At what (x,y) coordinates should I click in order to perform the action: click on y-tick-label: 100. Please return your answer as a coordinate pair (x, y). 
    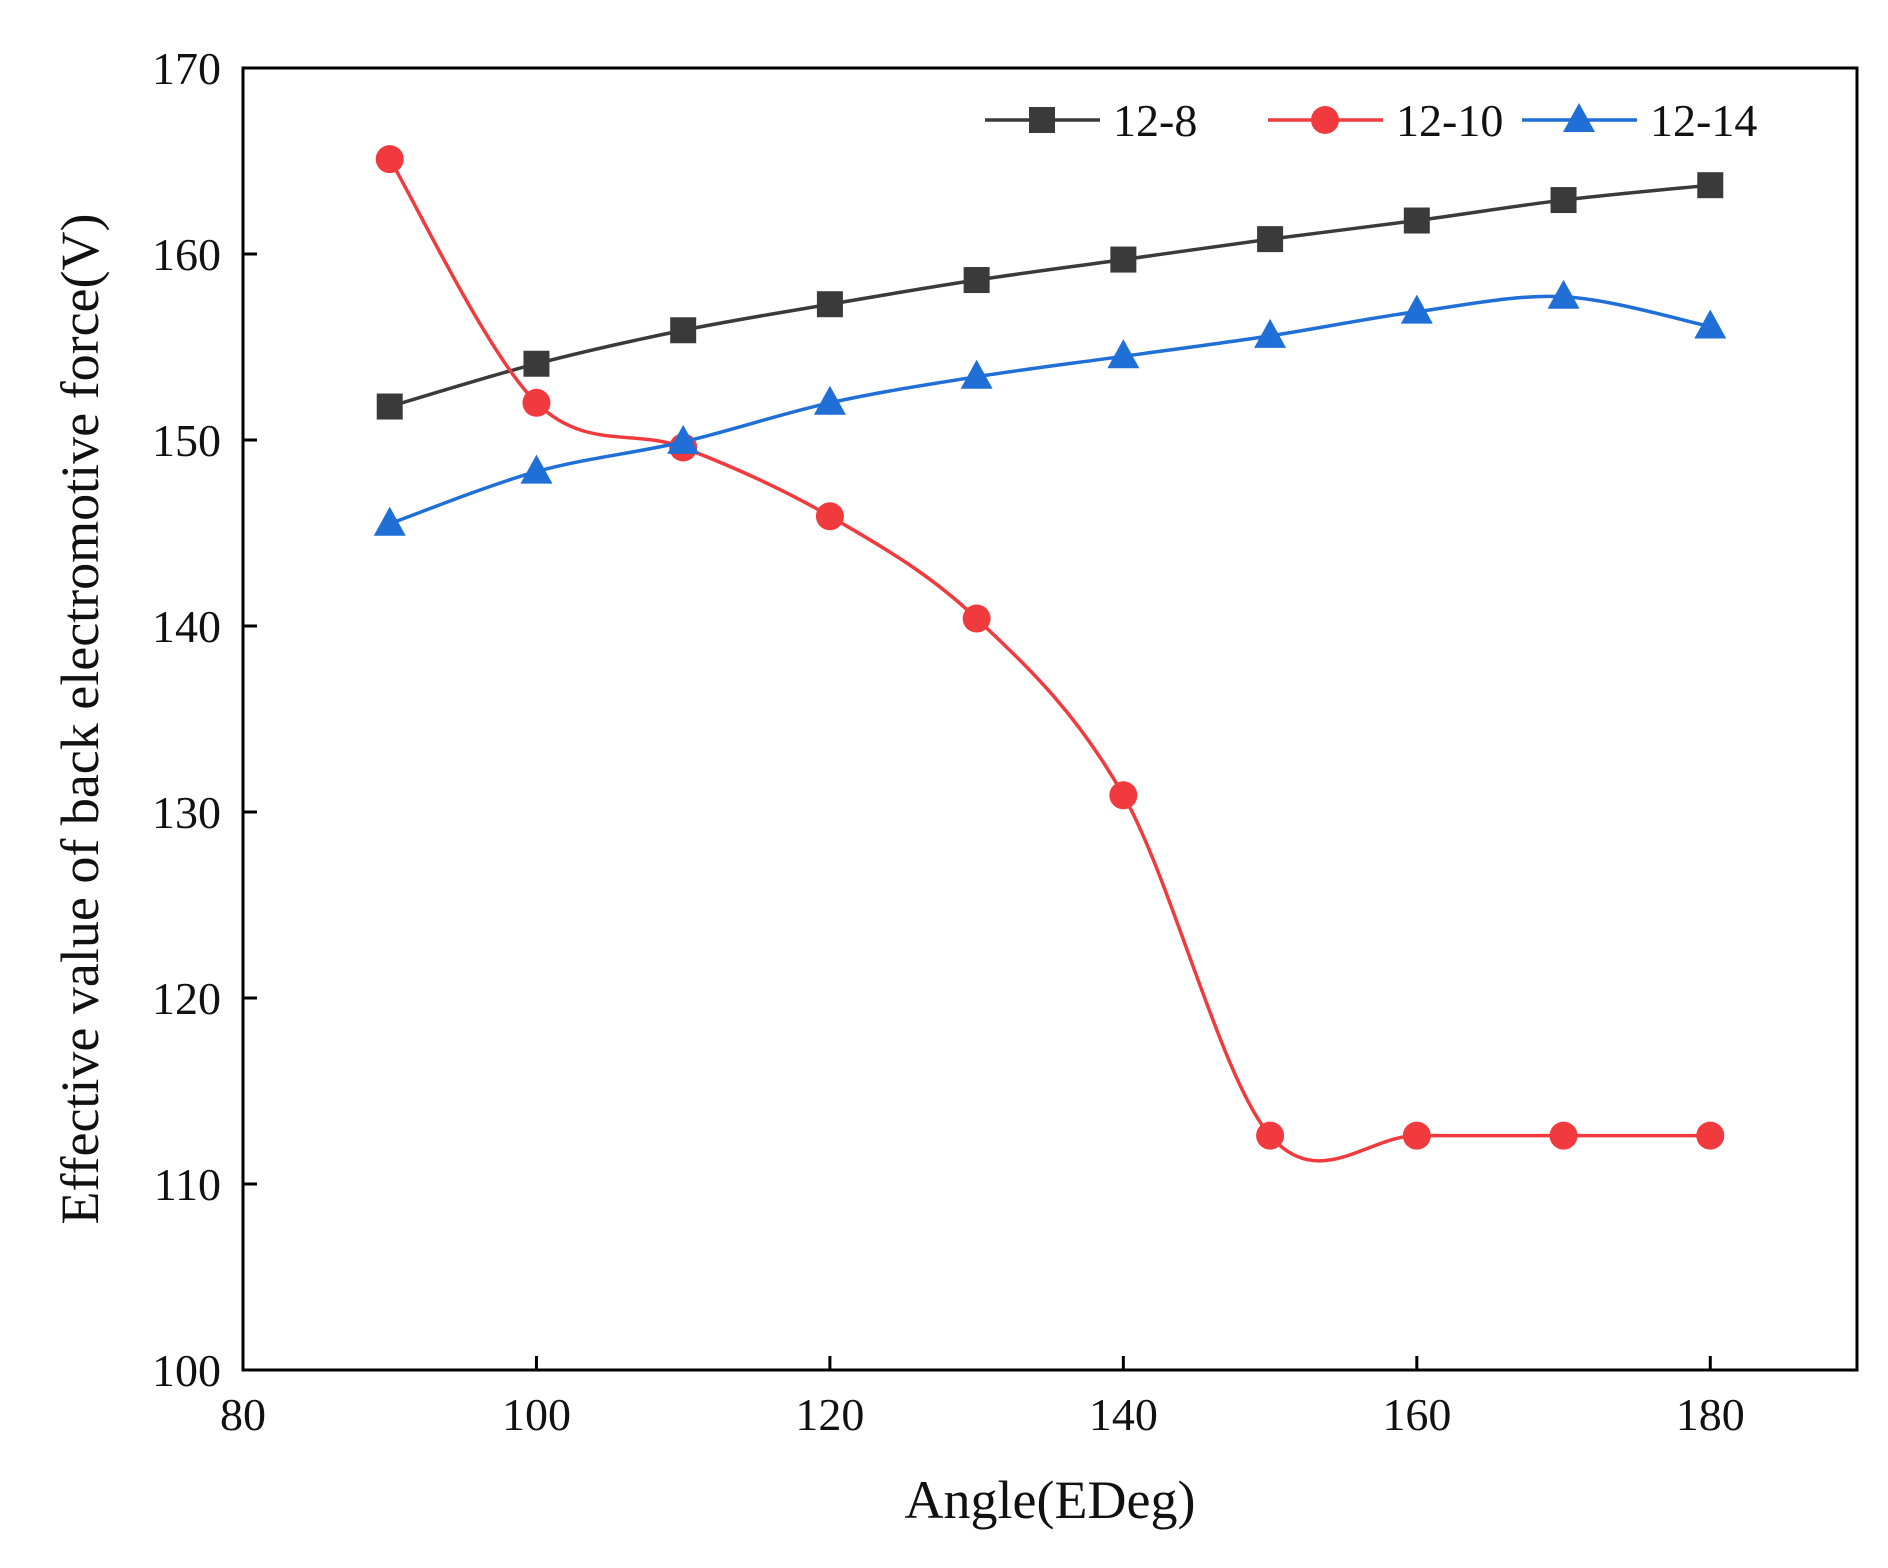
    Looking at the image, I should click on (186, 1370).